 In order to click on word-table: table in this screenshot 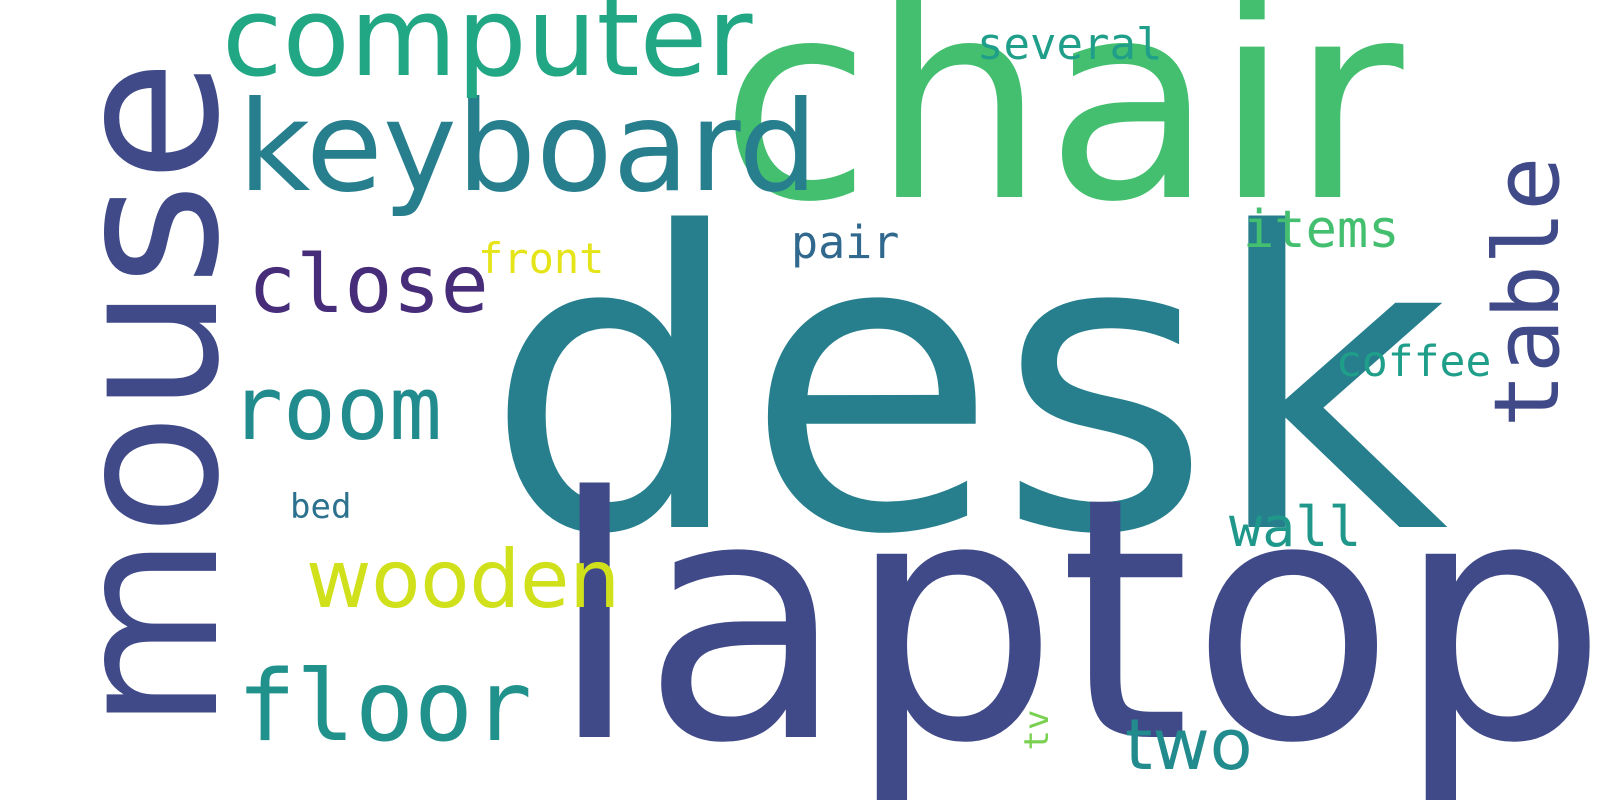, I will do `click(1527, 292)`.